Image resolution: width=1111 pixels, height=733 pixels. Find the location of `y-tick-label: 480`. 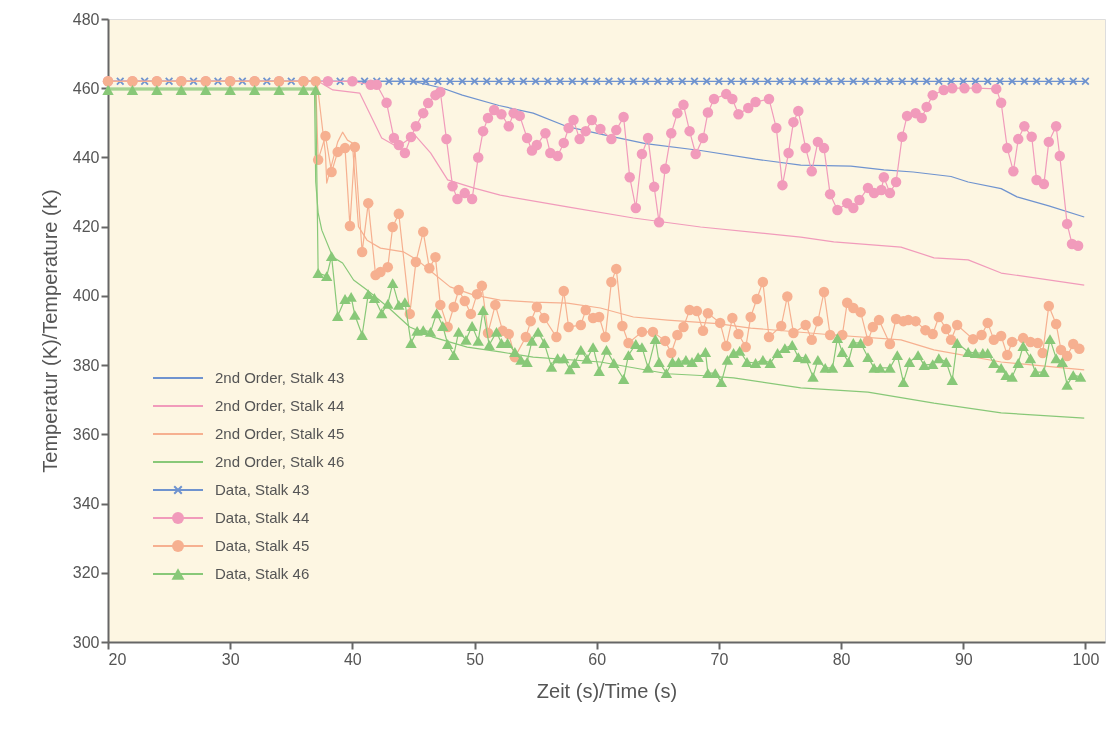

y-tick-label: 480 is located at coordinates (86, 19).